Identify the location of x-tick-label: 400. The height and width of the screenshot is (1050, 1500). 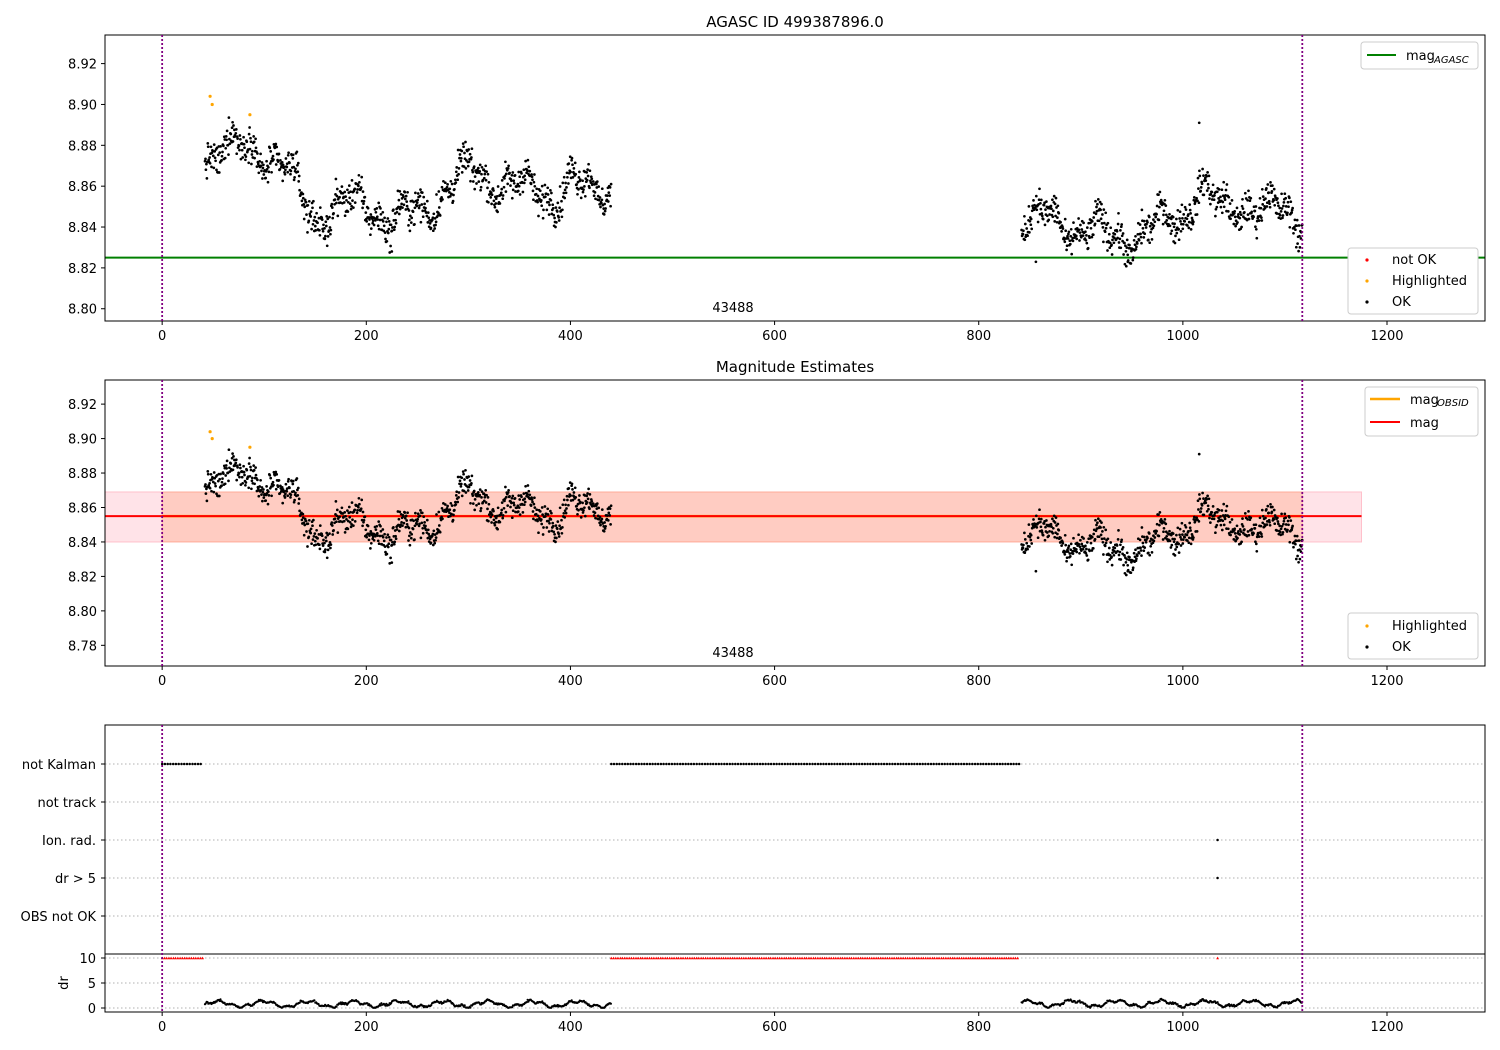
(570, 681).